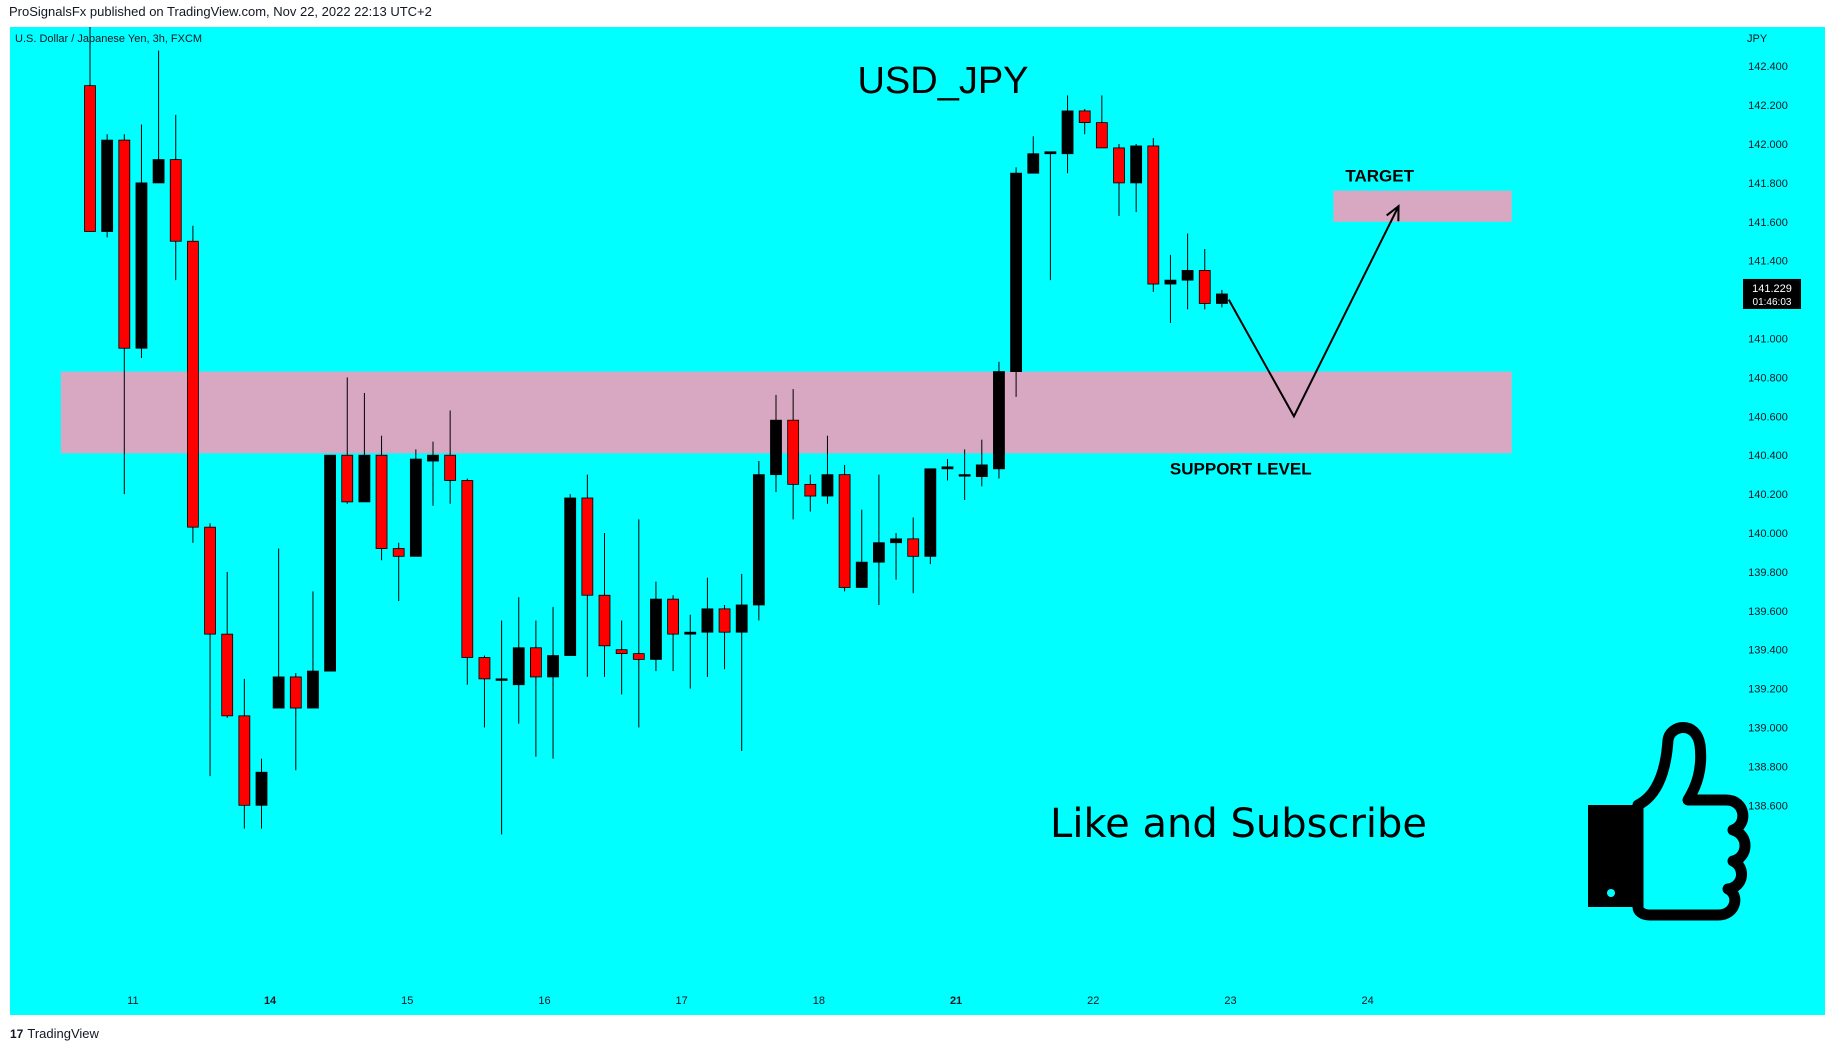  I want to click on x-tick-label: 15, so click(407, 1001).